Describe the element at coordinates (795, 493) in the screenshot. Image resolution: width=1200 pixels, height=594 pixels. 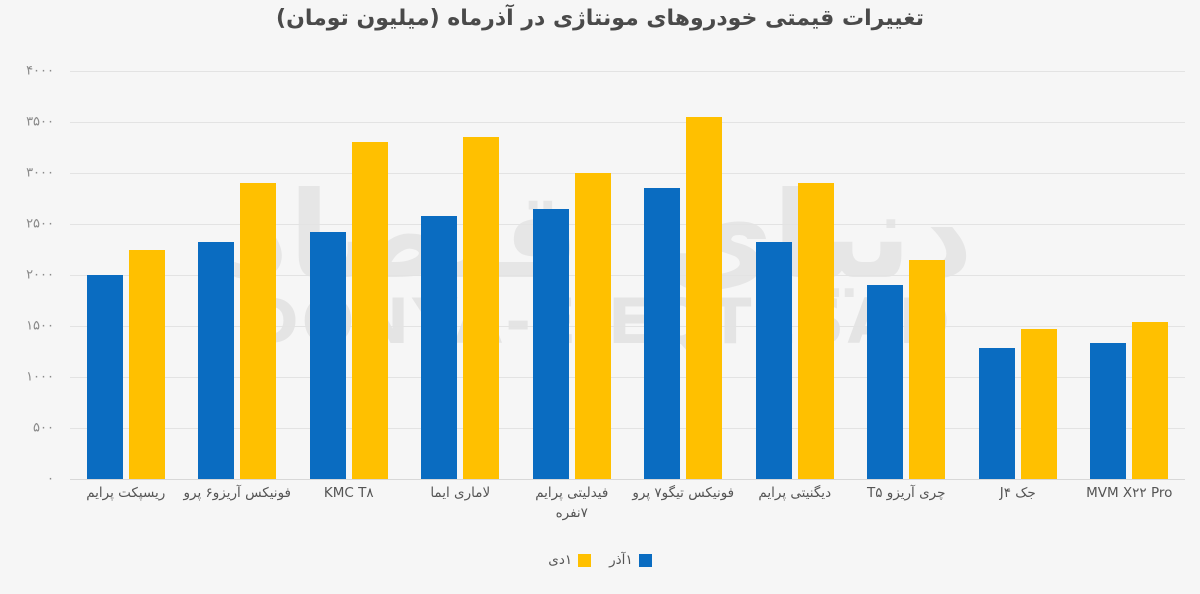
I see `x-axis-tick-label: دیگنیتی پرایم` at that location.